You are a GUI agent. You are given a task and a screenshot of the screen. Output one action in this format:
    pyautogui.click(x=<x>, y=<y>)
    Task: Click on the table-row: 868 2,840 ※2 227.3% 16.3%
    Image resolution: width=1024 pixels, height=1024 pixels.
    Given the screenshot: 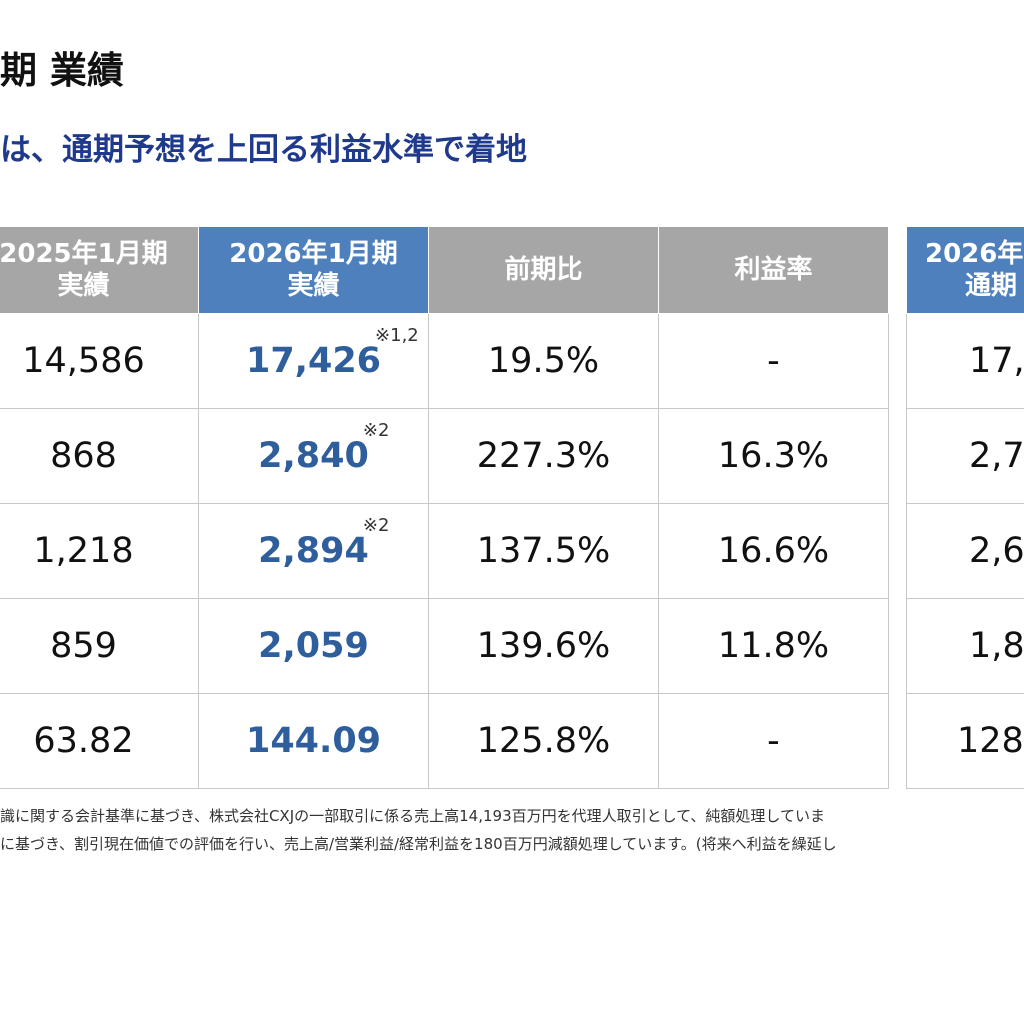 What is the action you would take?
    pyautogui.click(x=444, y=456)
    